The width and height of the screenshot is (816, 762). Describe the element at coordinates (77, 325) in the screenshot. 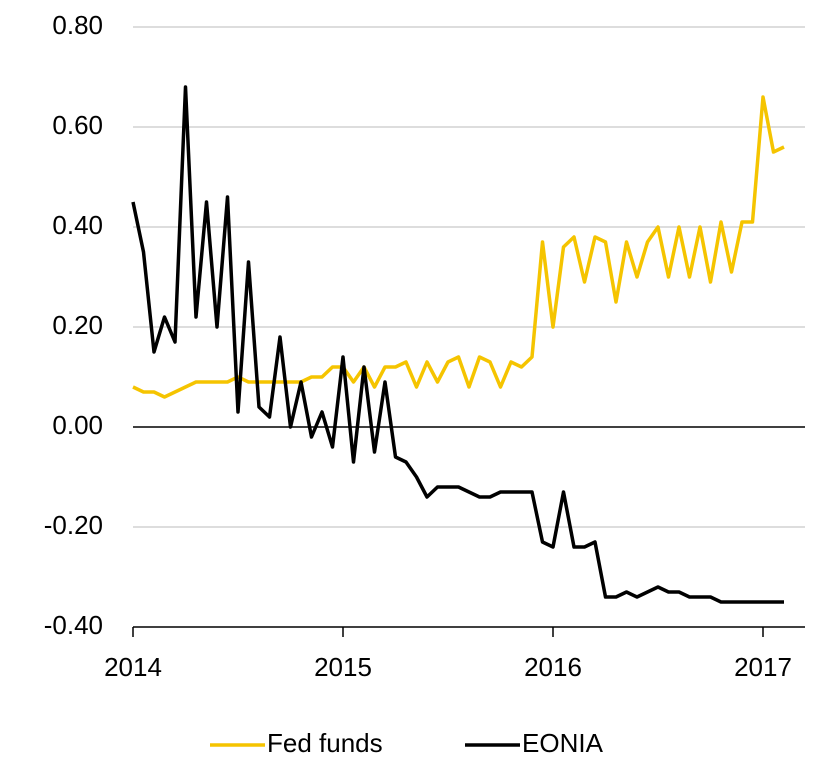

I see `y-tick-label: 0.20` at that location.